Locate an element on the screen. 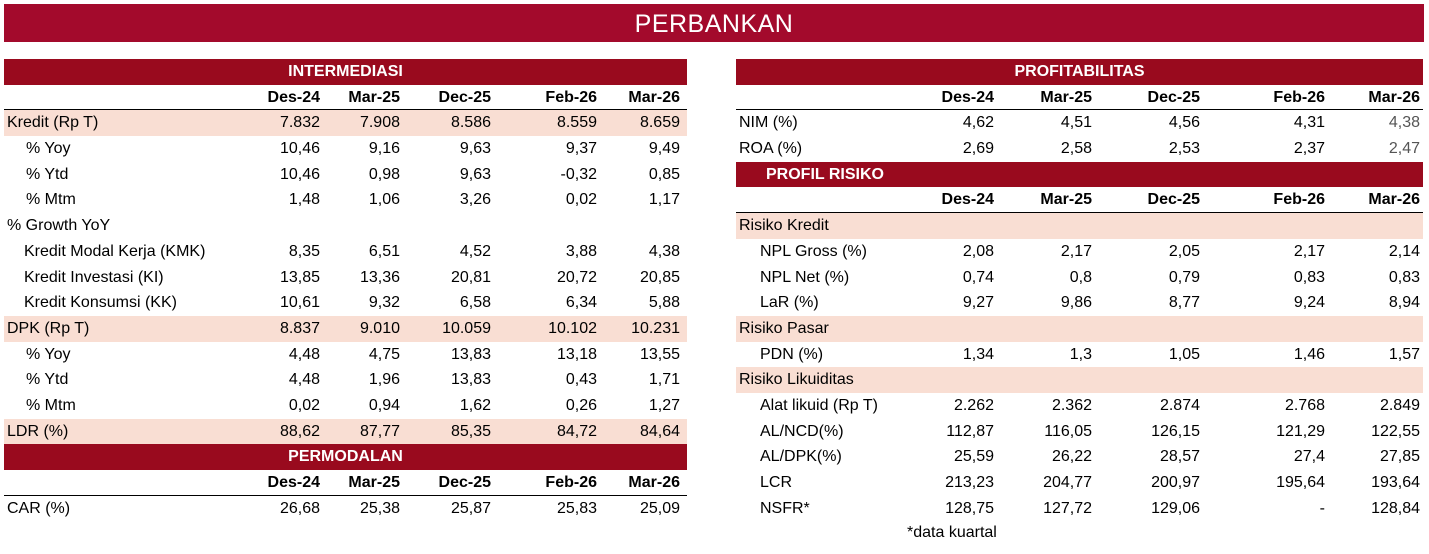 The height and width of the screenshot is (554, 1429). table-row: LCR 213,23 204,77 200,97 195,64 193,64 is located at coordinates (1079, 483).